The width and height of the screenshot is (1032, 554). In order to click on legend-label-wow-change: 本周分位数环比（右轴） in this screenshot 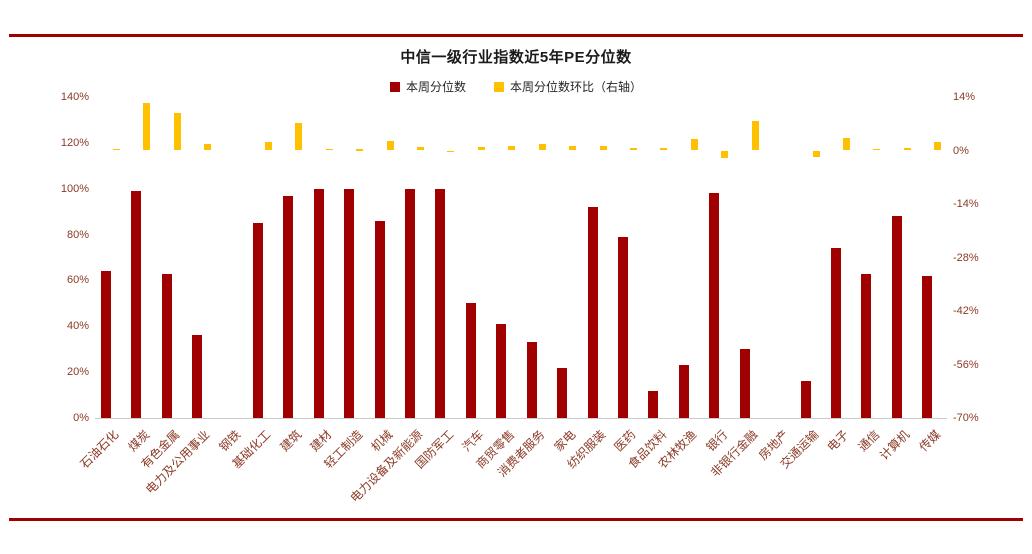, I will do `click(576, 87)`.